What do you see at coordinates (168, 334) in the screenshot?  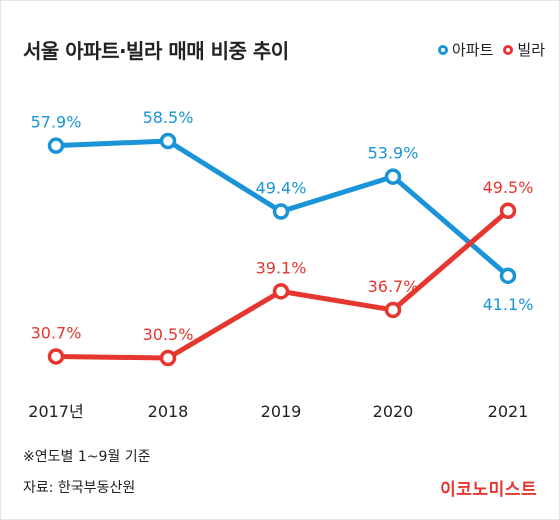 I see `data-label-villa: 30.5%` at bounding box center [168, 334].